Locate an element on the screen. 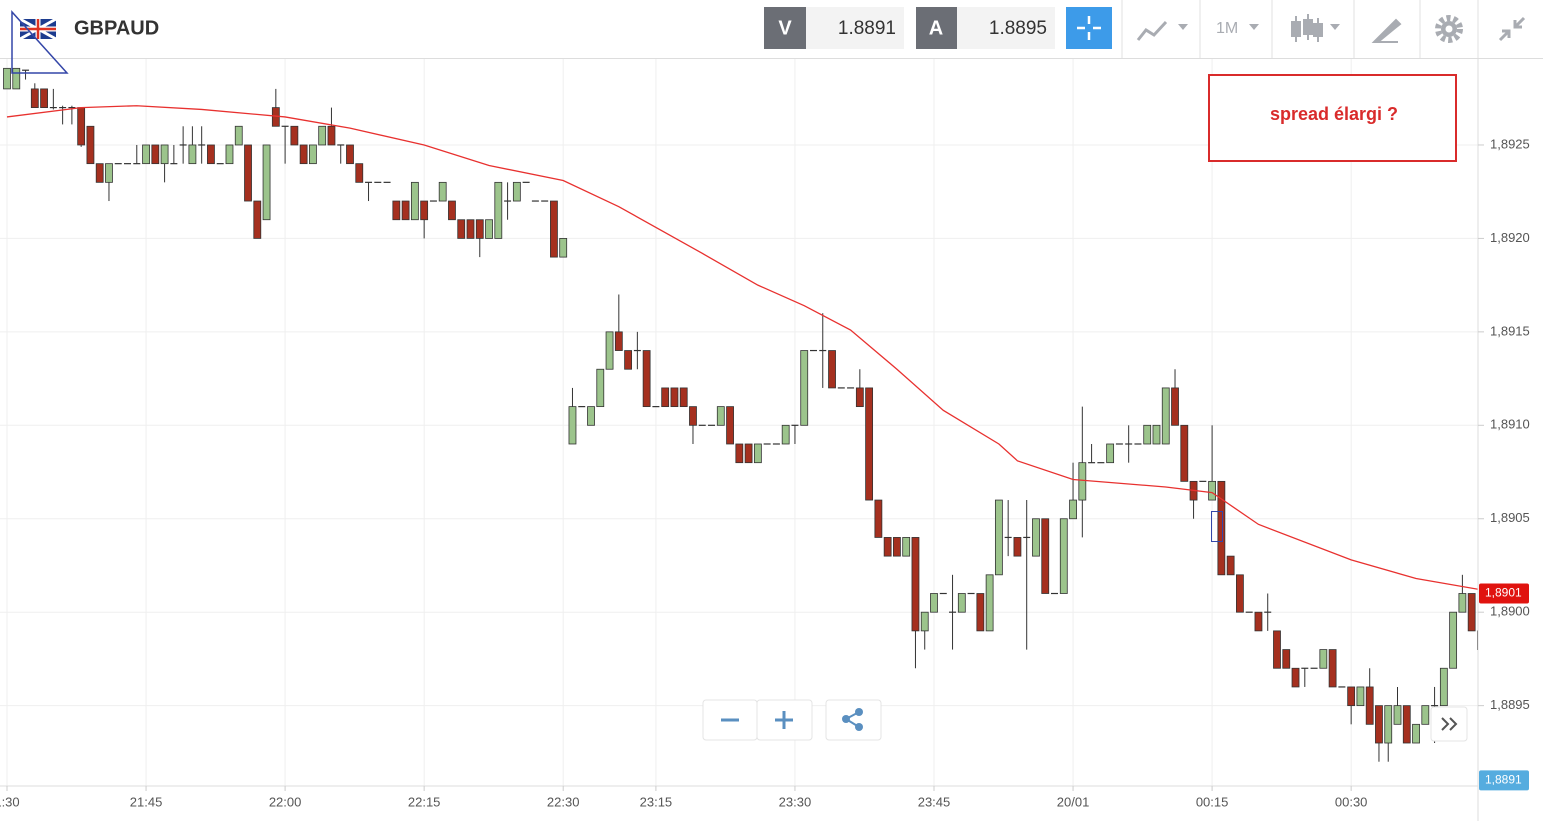 Image resolution: width=1543 pixels, height=821 pixels. ask-button is located at coordinates (936, 28).